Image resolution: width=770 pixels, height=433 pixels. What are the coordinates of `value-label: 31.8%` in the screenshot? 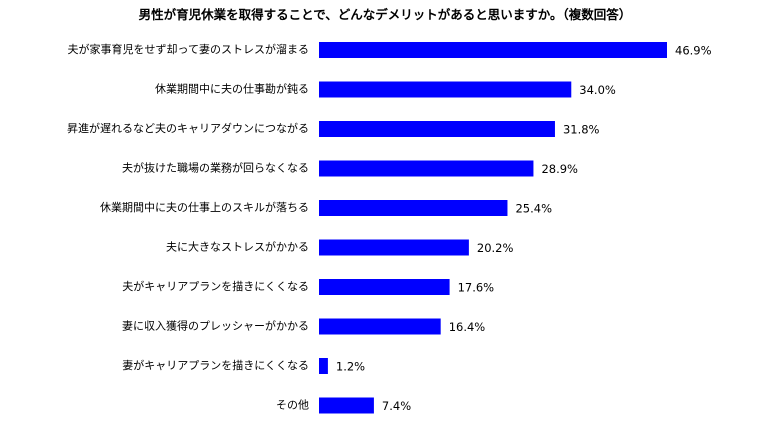 It's located at (581, 130).